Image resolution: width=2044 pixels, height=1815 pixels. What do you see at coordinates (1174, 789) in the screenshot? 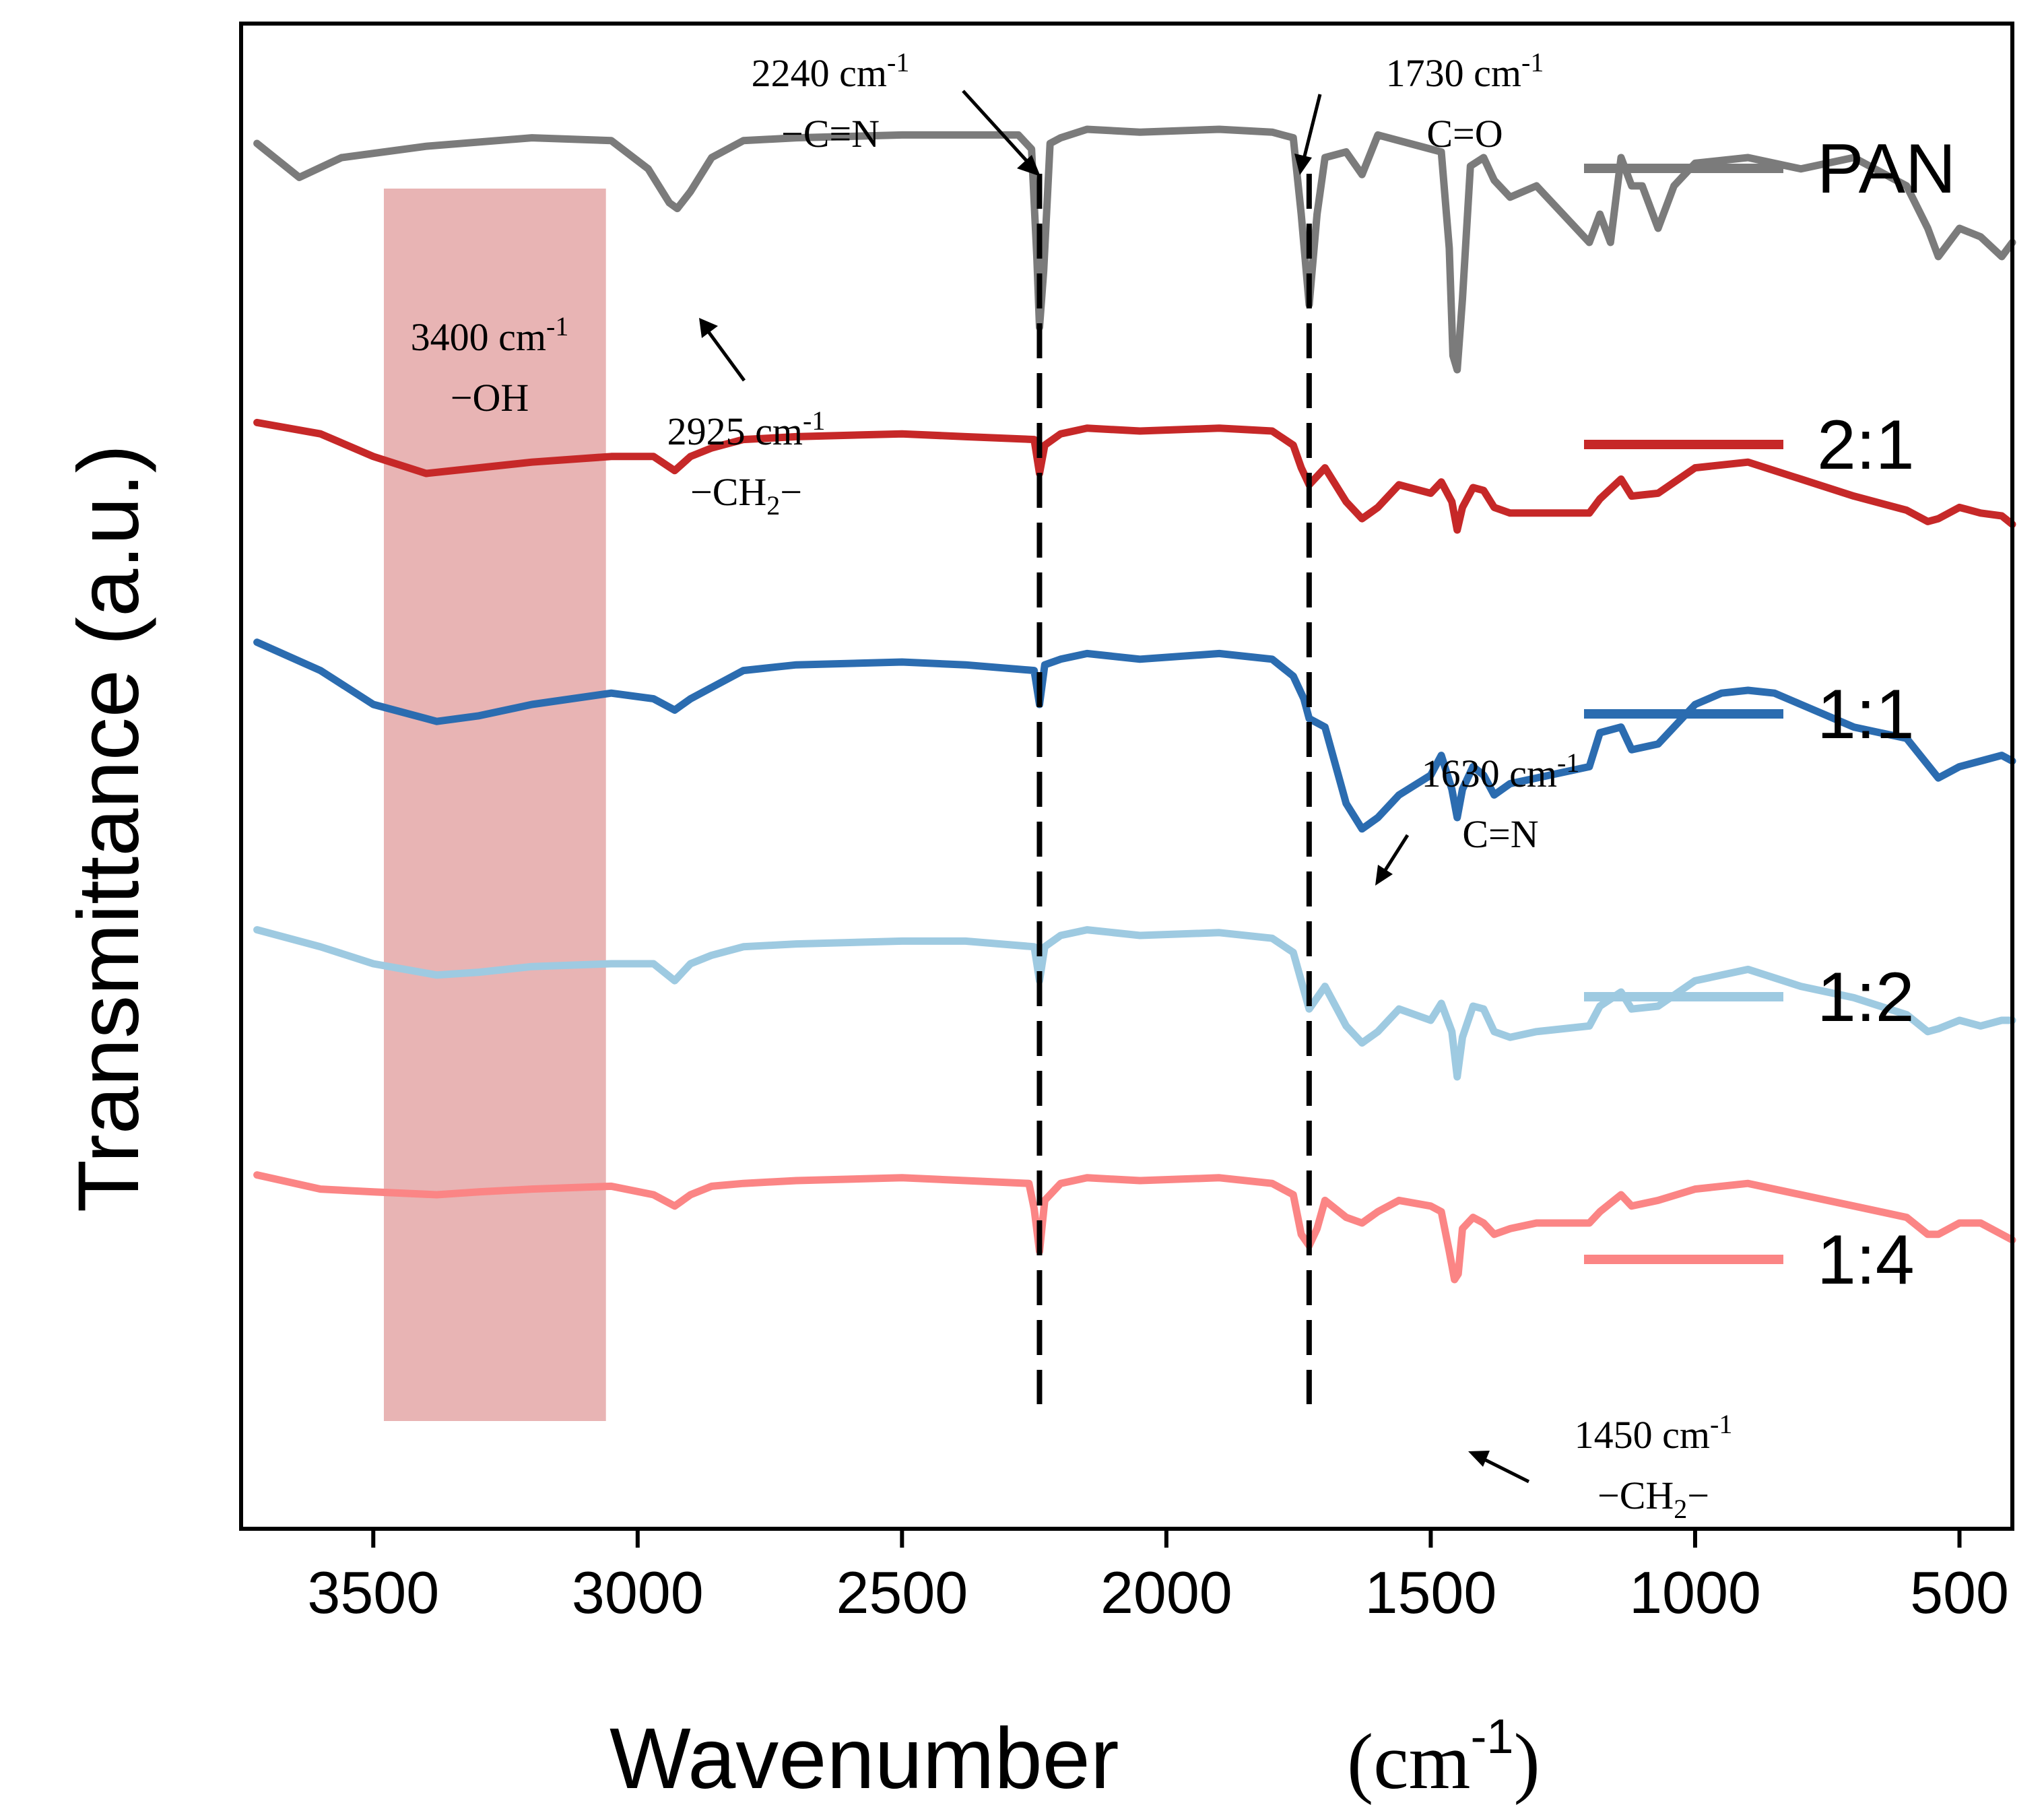
I see `reference-lines` at bounding box center [1174, 789].